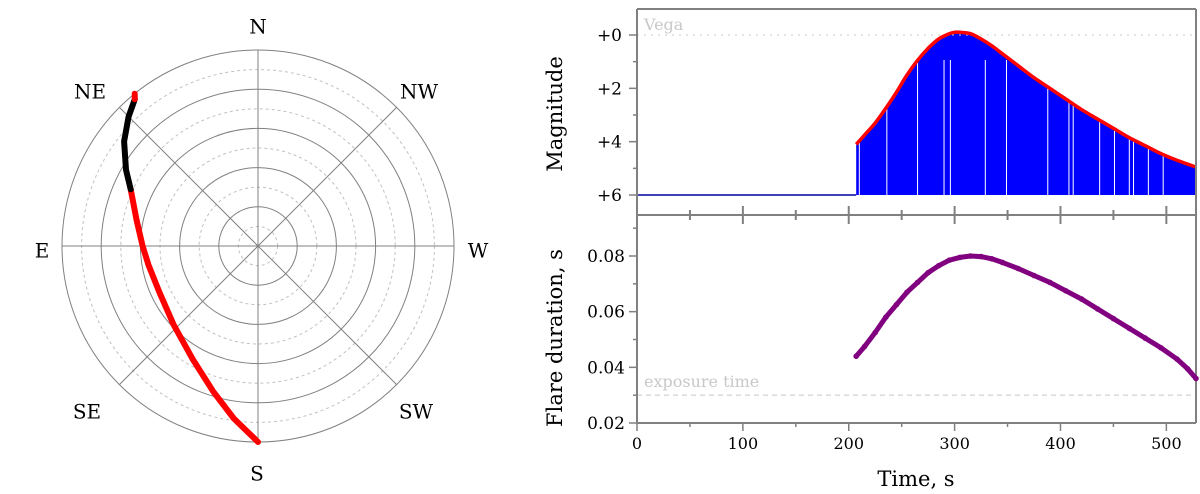 Image resolution: width=1200 pixels, height=494 pixels. I want to click on duration-y-tick-label: 0.02, so click(606, 424).